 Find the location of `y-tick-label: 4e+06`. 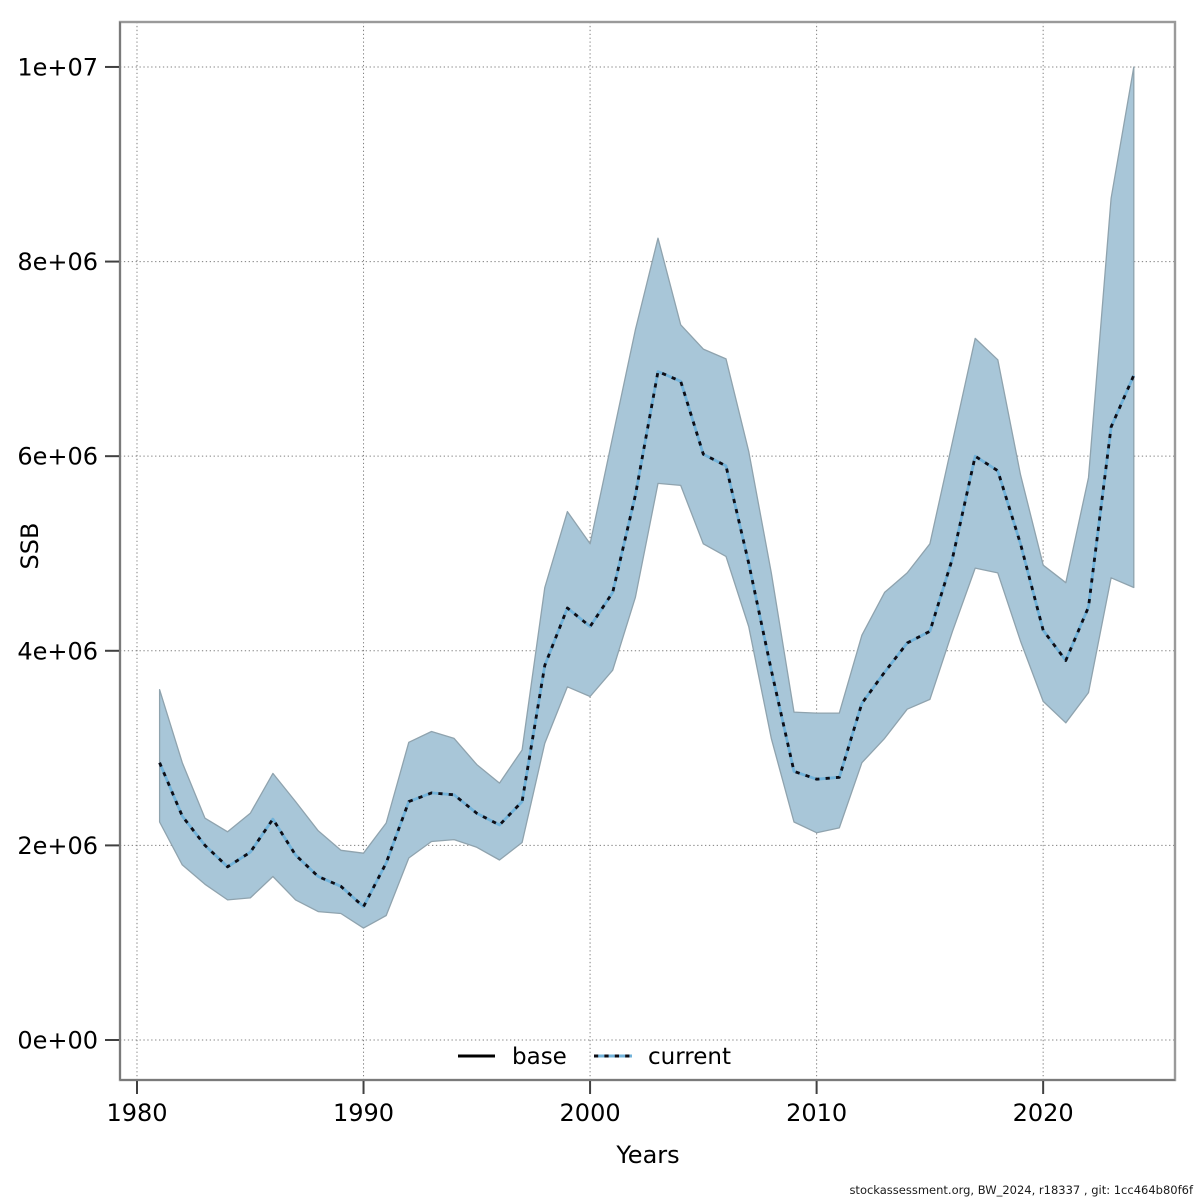

y-tick-label: 4e+06 is located at coordinates (57, 651).